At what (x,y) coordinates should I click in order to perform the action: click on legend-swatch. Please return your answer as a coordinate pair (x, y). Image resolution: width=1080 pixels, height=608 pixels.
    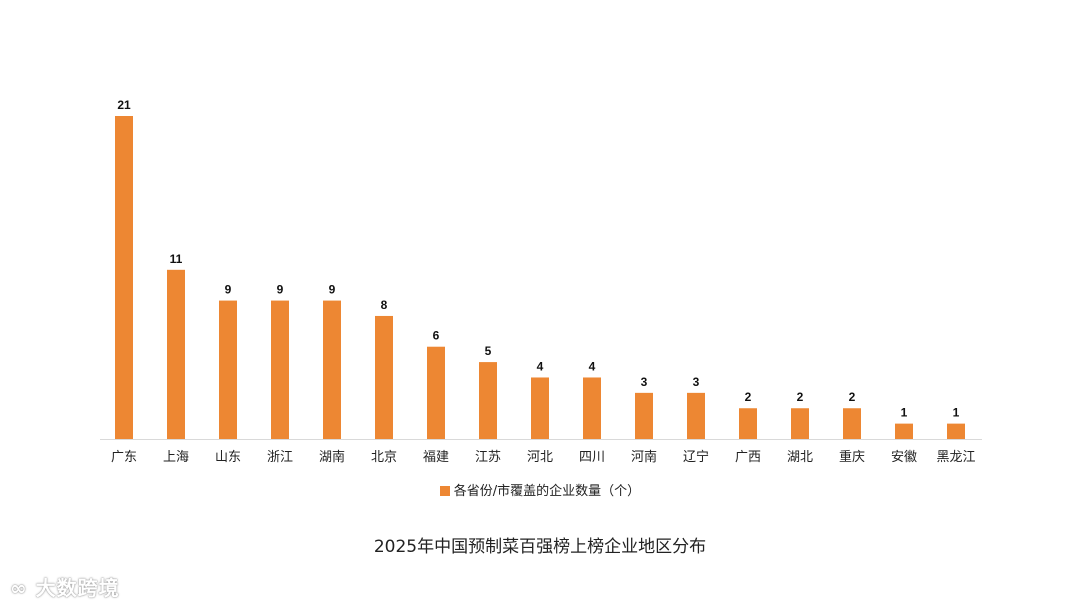
    Looking at the image, I should click on (444, 491).